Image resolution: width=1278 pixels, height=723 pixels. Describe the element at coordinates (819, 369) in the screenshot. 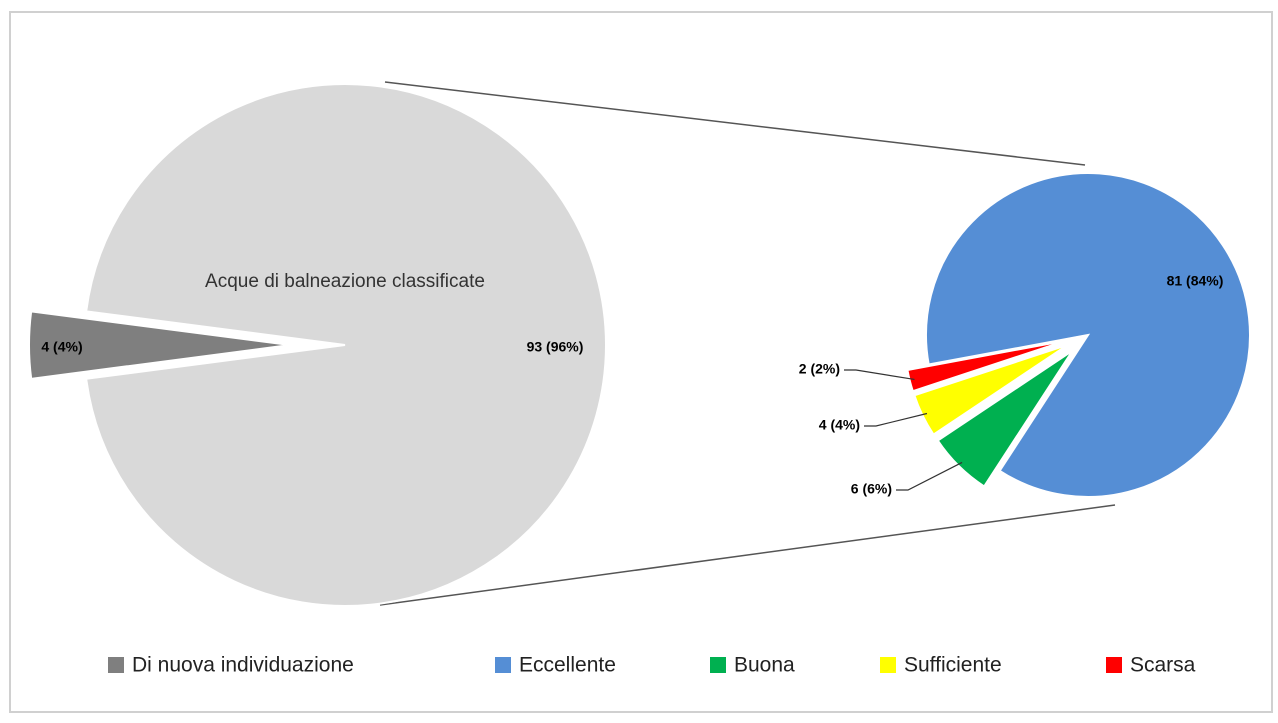

I see `data-label: 2 (2%)` at that location.